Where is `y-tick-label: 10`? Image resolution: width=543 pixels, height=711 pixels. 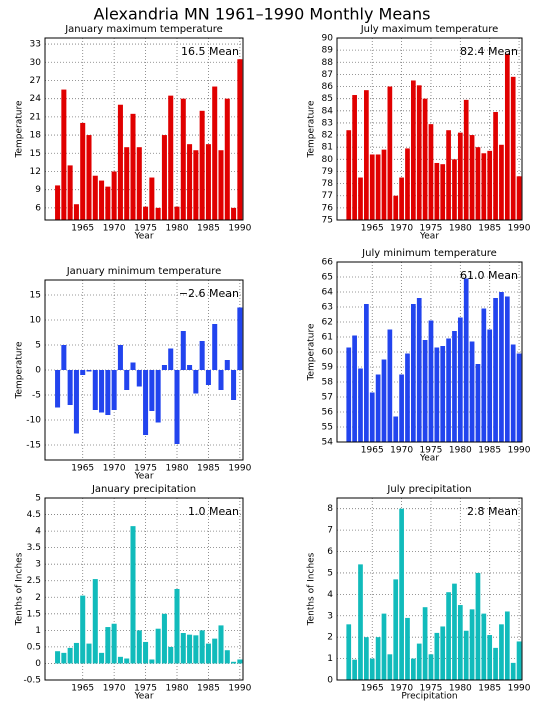 y-tick-label: 10 is located at coordinates (36, 321).